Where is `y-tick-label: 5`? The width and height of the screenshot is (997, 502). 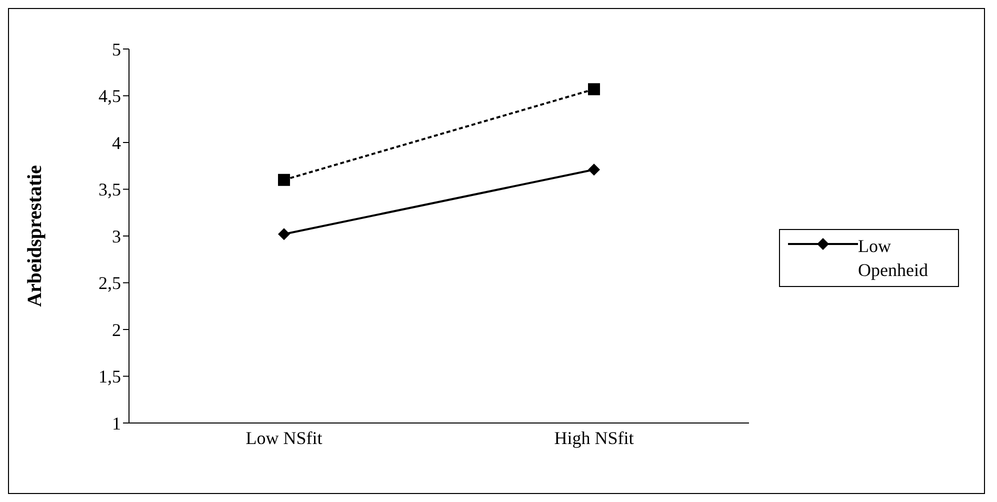 y-tick-label: 5 is located at coordinates (116, 49).